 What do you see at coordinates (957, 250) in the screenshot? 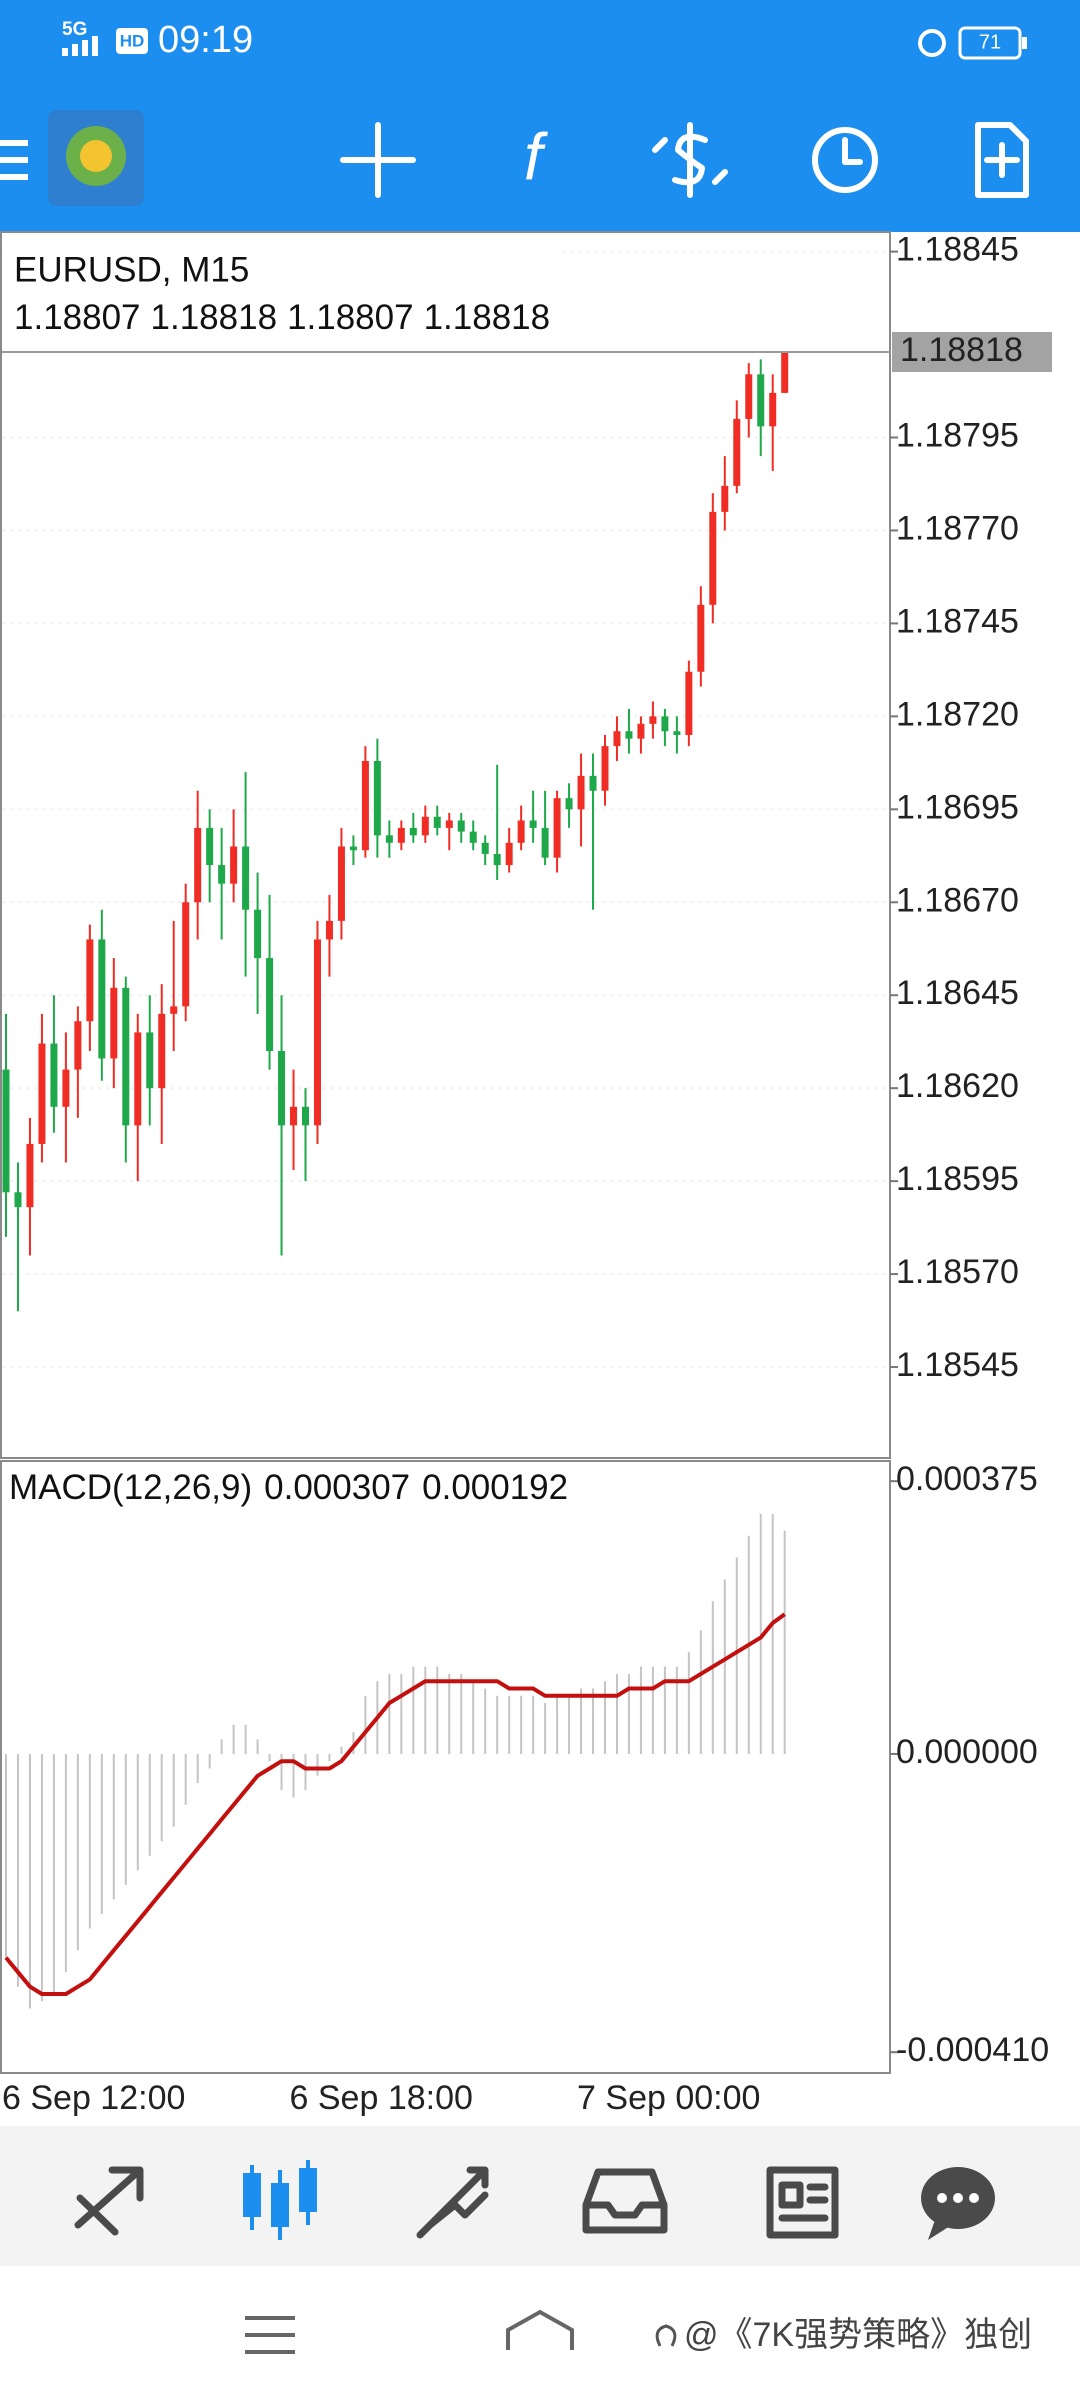
I see `y-tick-label: 1.18845` at bounding box center [957, 250].